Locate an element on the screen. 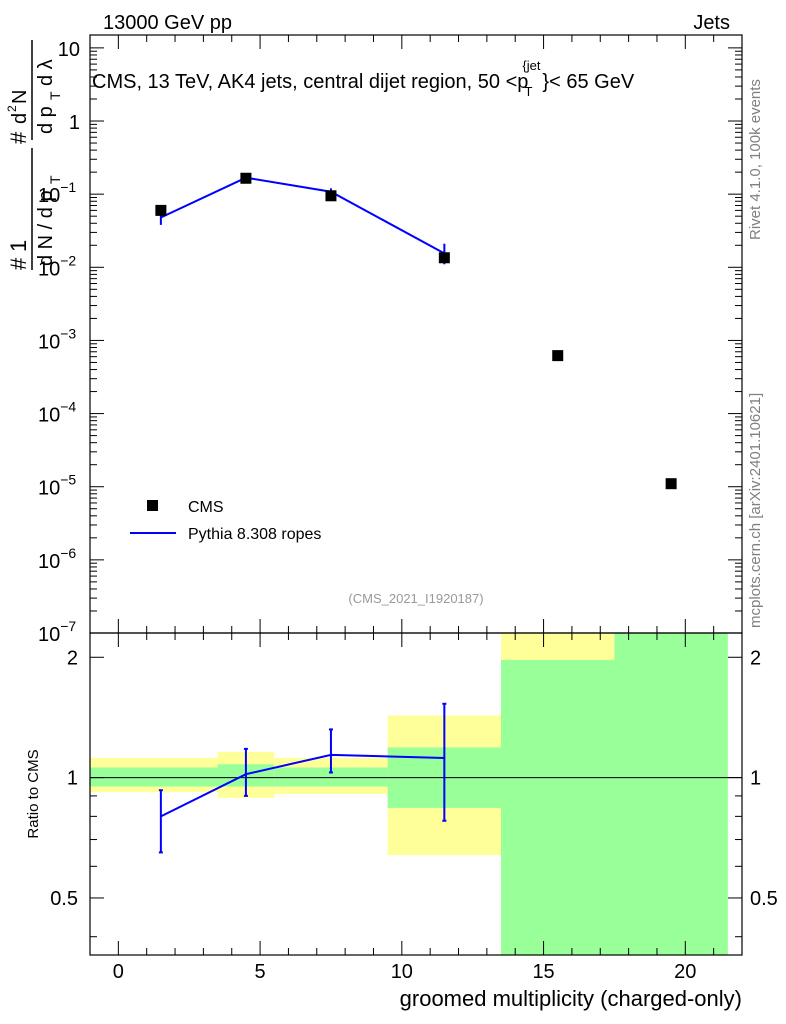 The height and width of the screenshot is (1024, 786). mc-ratio-line is located at coordinates (302, 785).